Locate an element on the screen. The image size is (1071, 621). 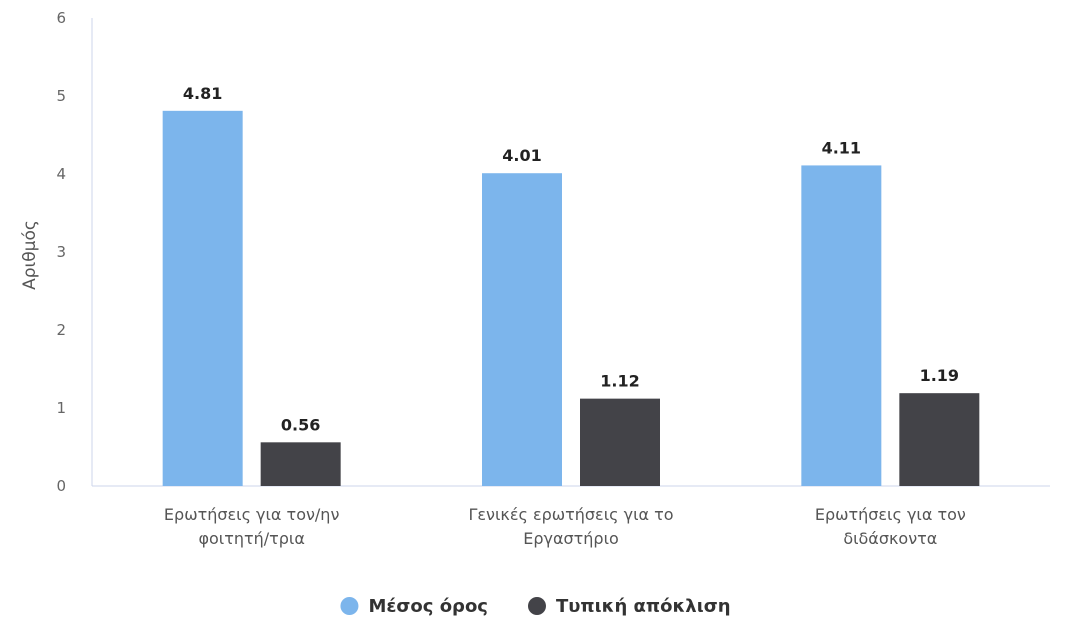
data-label: 4.81 is located at coordinates (202, 93).